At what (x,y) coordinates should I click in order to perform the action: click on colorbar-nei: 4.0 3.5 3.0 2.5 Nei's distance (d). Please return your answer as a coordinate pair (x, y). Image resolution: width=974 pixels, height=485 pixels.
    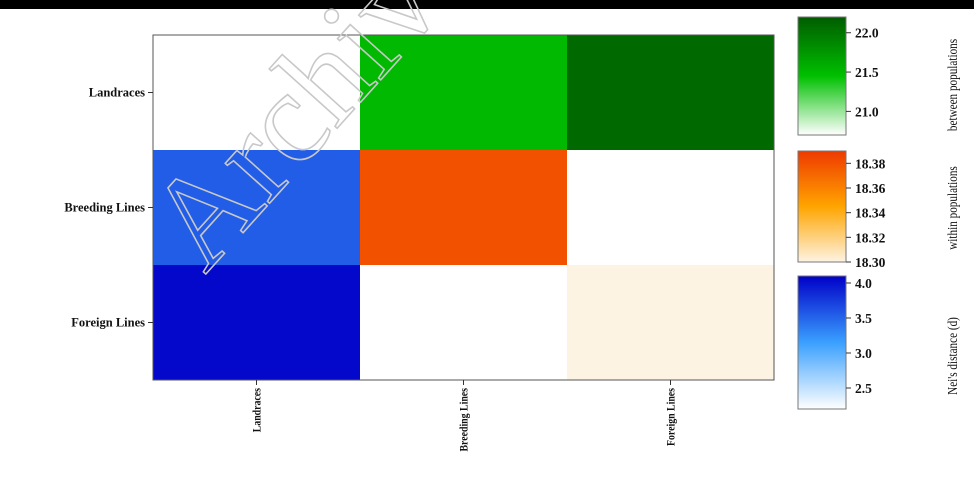
    Looking at the image, I should click on (878, 342).